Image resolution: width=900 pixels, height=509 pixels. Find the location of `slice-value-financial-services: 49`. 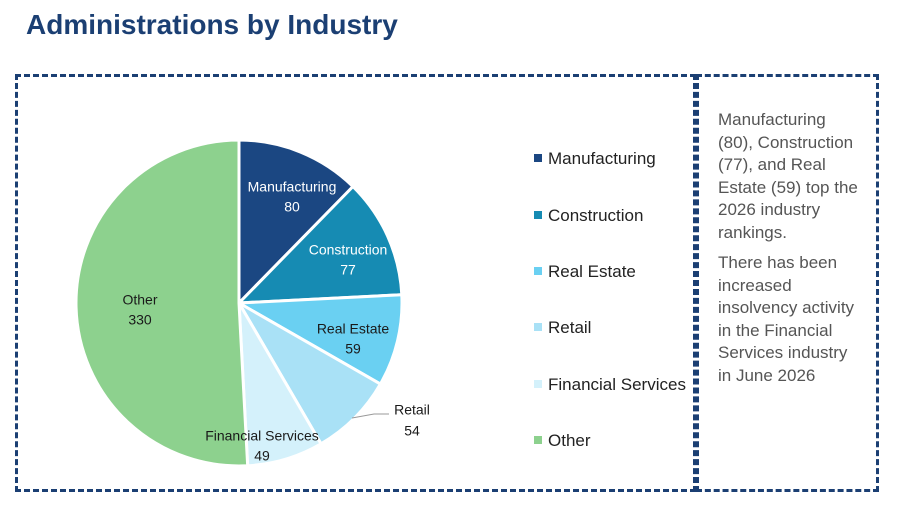

slice-value-financial-services: 49 is located at coordinates (262, 456).